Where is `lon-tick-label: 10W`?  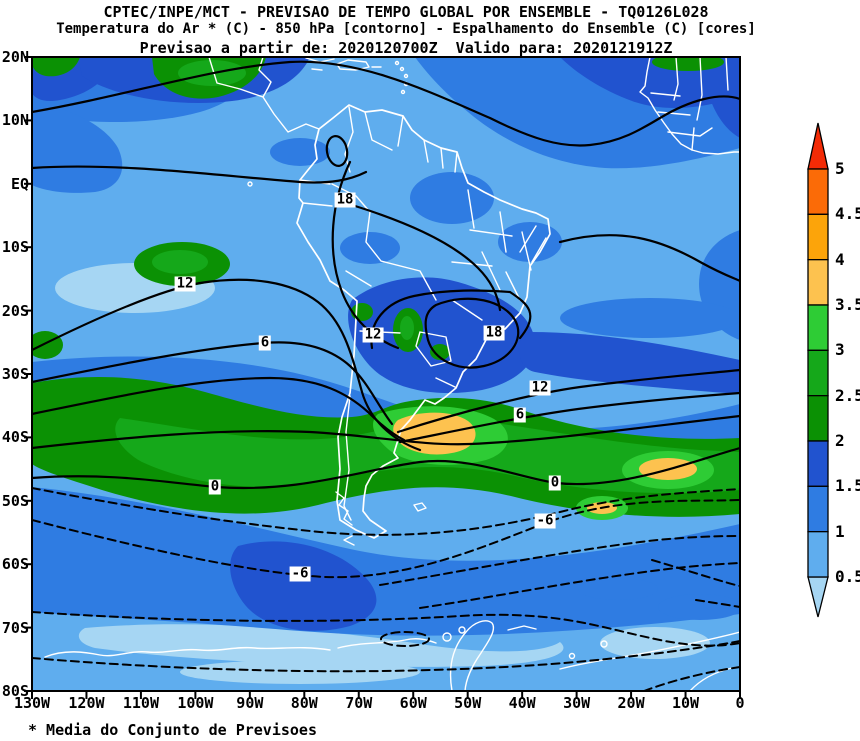 lon-tick-label: 10W is located at coordinates (685, 703).